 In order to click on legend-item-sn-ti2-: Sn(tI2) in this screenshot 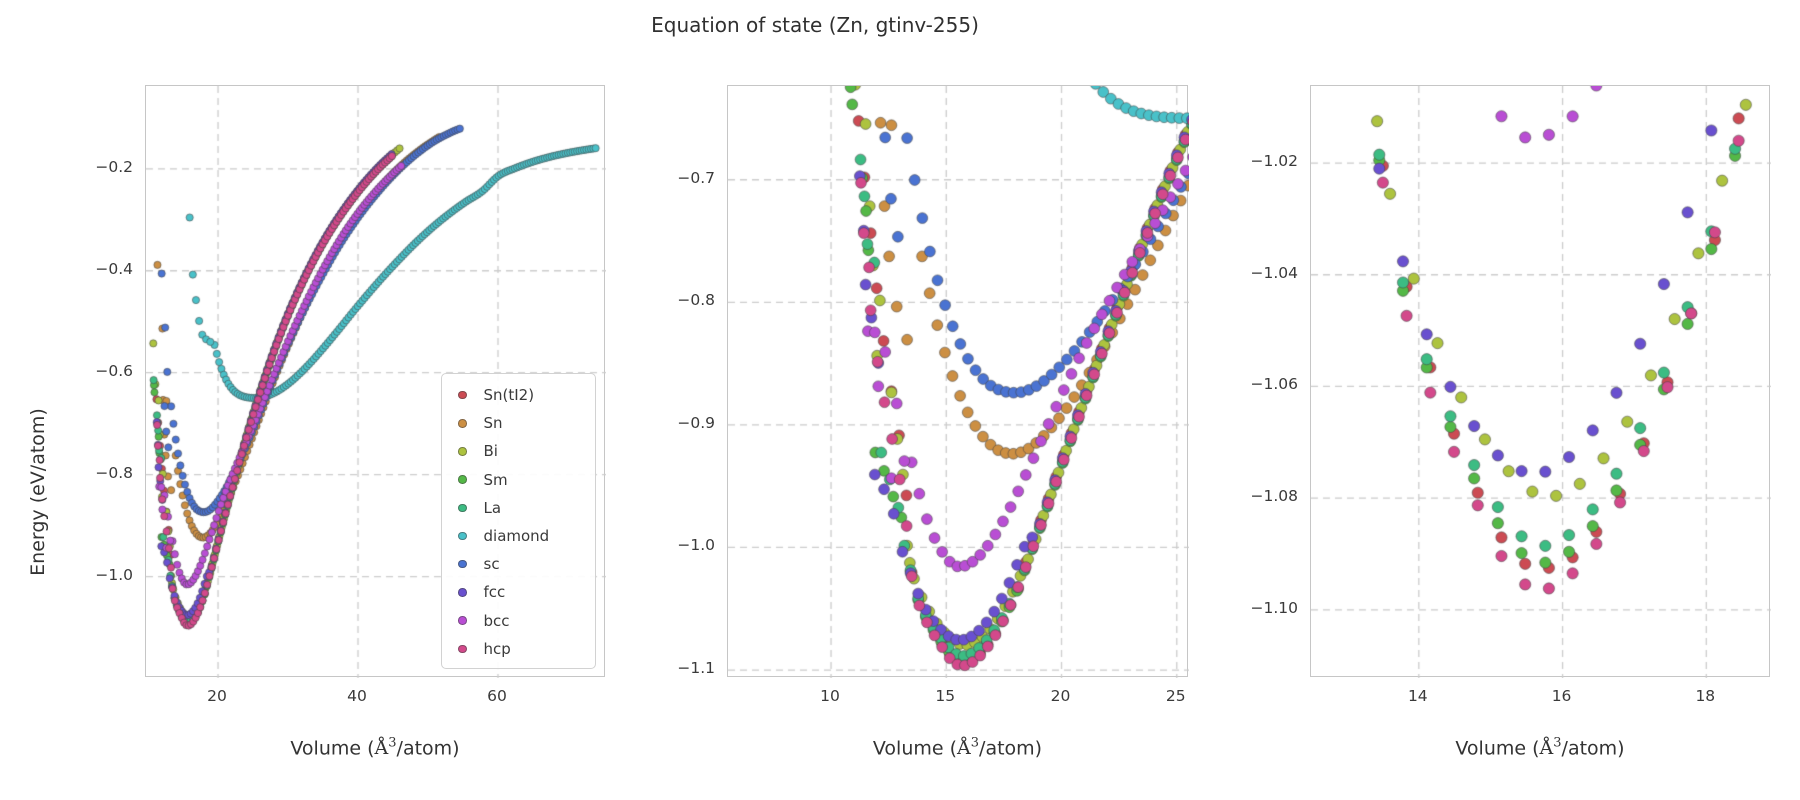, I will do `click(518, 395)`.